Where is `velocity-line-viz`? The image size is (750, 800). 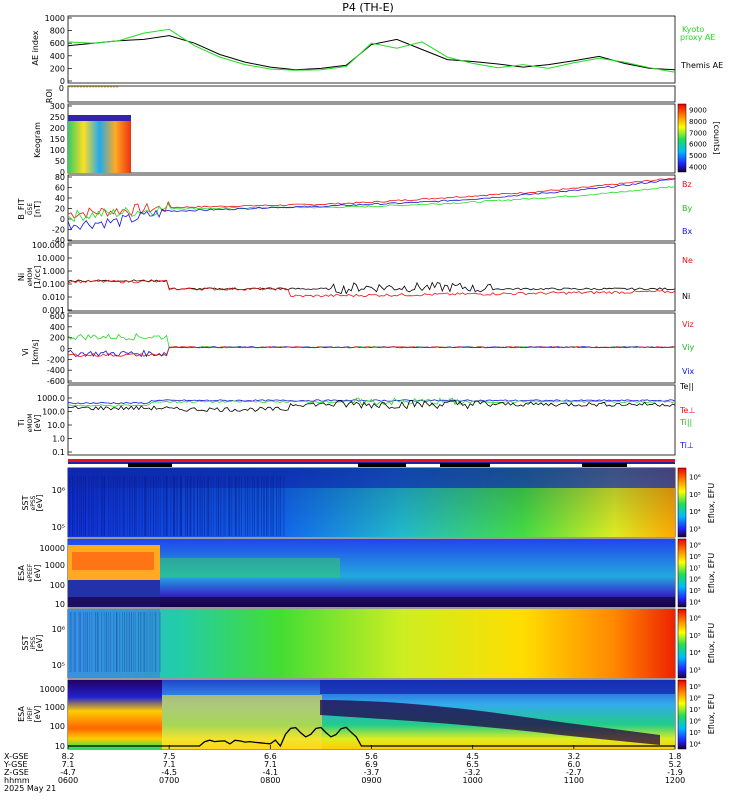
velocity-line-viz is located at coordinates (371, 352).